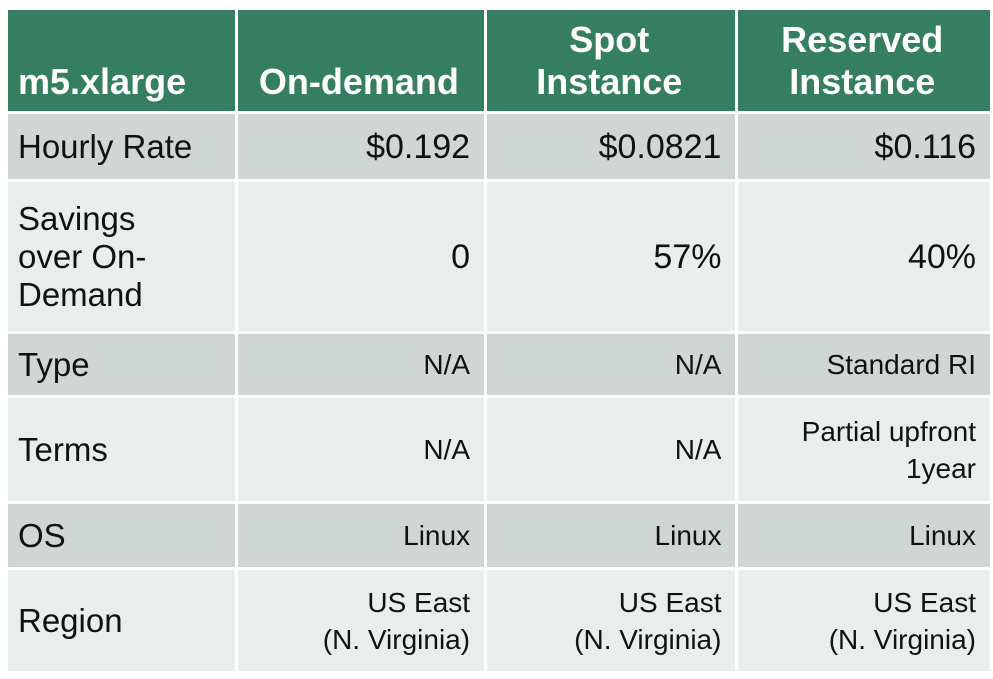  I want to click on cell-reserved: Partial upfront 1year, so click(864, 449).